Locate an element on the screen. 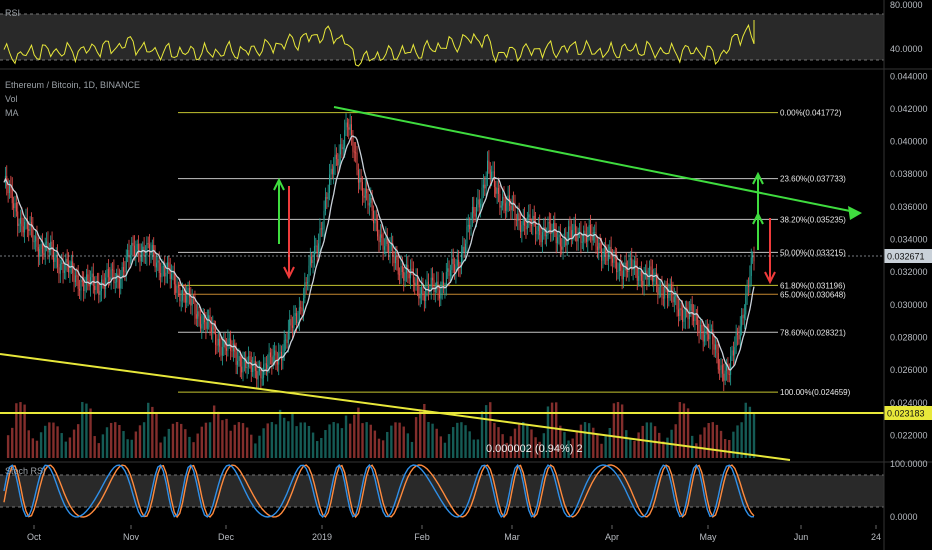 This screenshot has height=550, width=932. svg-text: 0.023183 is located at coordinates (906, 414).